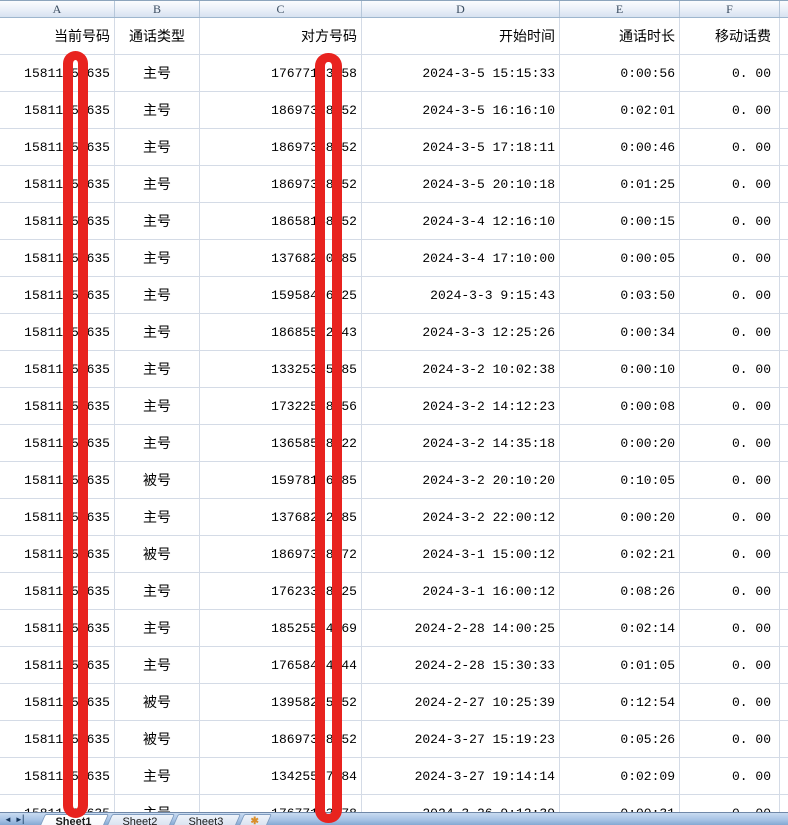  Describe the element at coordinates (281, 36) in the screenshot. I see `header-cell-c: 对方号码` at that location.